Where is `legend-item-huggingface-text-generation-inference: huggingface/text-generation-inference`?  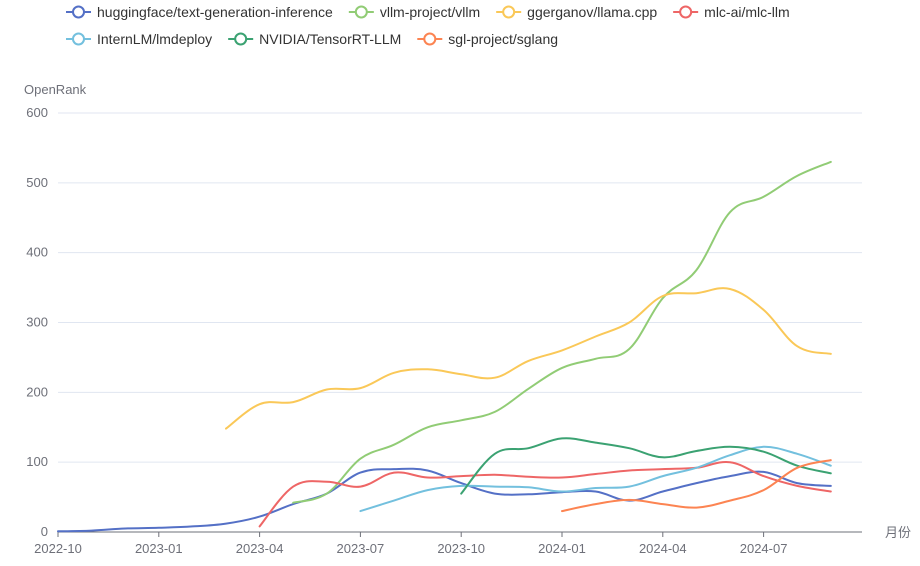 legend-item-huggingface-text-generation-inference: huggingface/text-generation-inference is located at coordinates (199, 12).